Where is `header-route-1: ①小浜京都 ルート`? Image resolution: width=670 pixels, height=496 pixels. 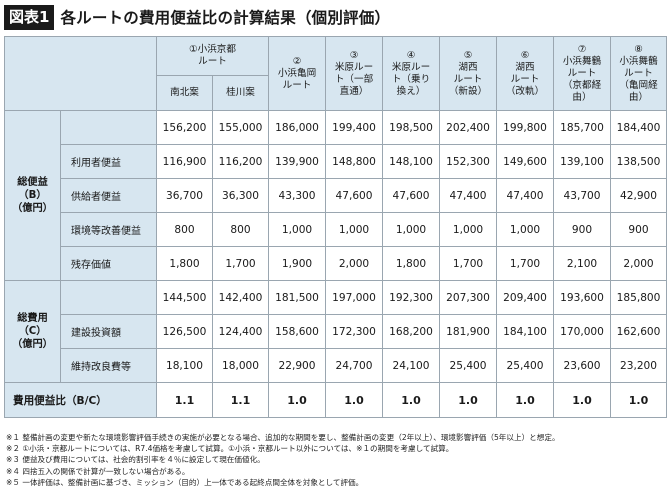 header-route-1: ①小浜京都 ルート is located at coordinates (212, 56).